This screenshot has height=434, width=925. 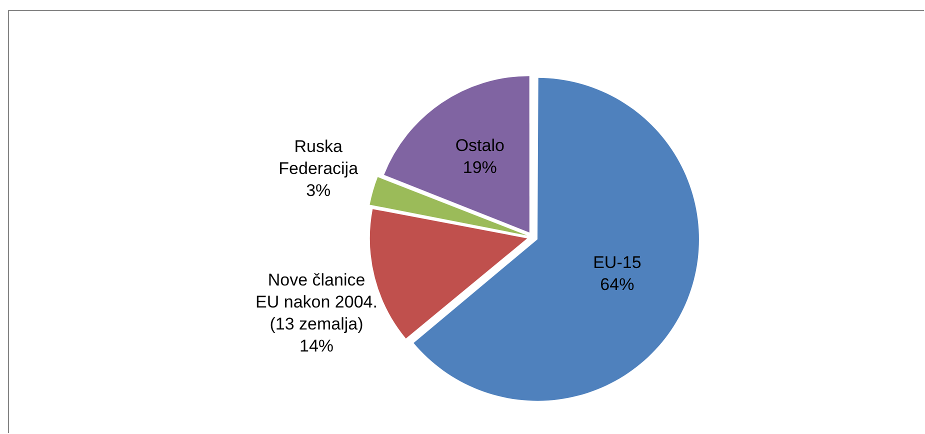 What do you see at coordinates (479, 167) in the screenshot?
I see `data-label: 19%` at bounding box center [479, 167].